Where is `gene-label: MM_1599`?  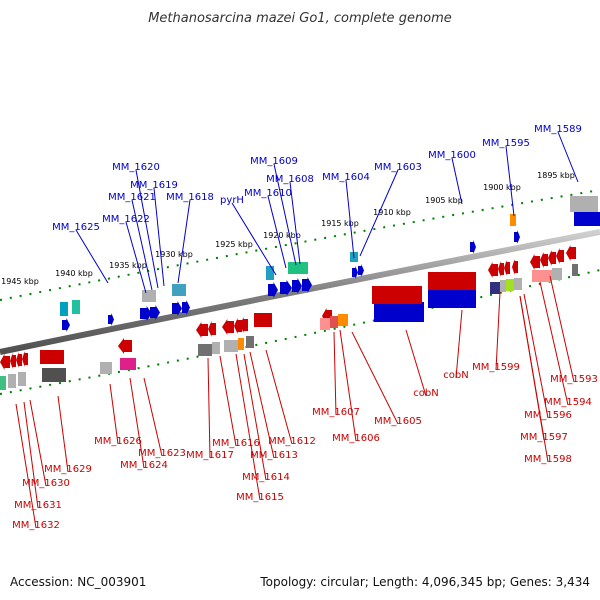 gene-label: MM_1599 is located at coordinates (496, 367).